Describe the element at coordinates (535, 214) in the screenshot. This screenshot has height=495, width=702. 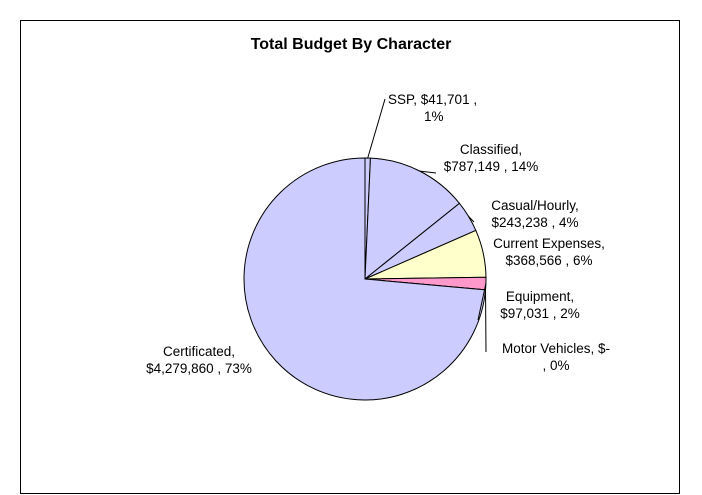
I see `data-label-casual-hourly: Casual/Hourly, $243,238 , 4%` at that location.